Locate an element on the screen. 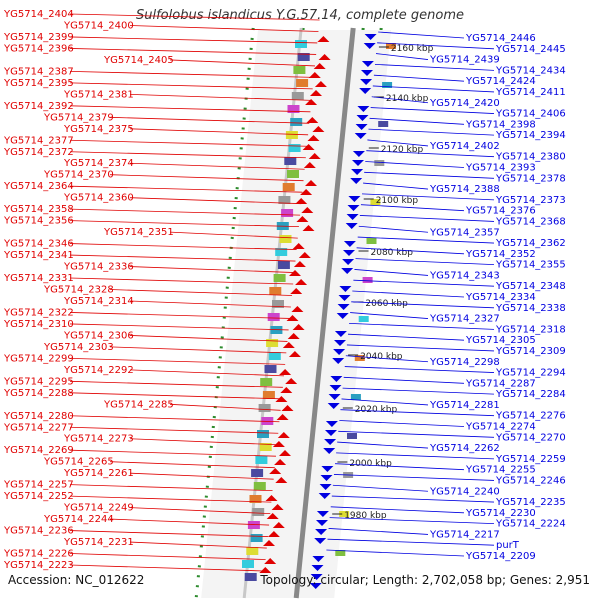 Image resolution: width=600 pixels, height=600 pixels. gene-label-left: YG5714_2404 is located at coordinates (38, 14).